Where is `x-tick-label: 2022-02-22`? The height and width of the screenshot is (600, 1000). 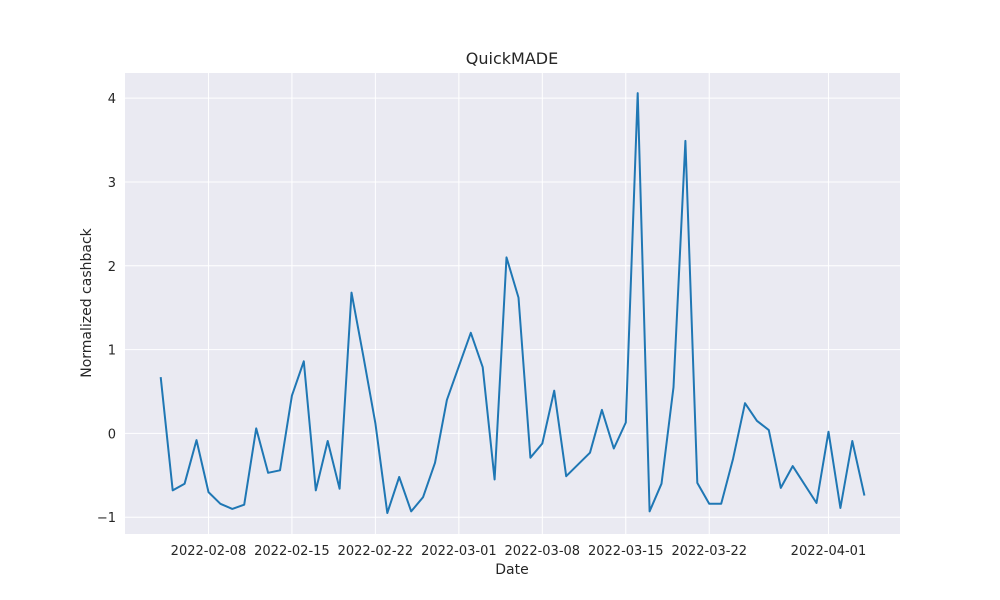
x-tick-label: 2022-02-22 is located at coordinates (376, 551).